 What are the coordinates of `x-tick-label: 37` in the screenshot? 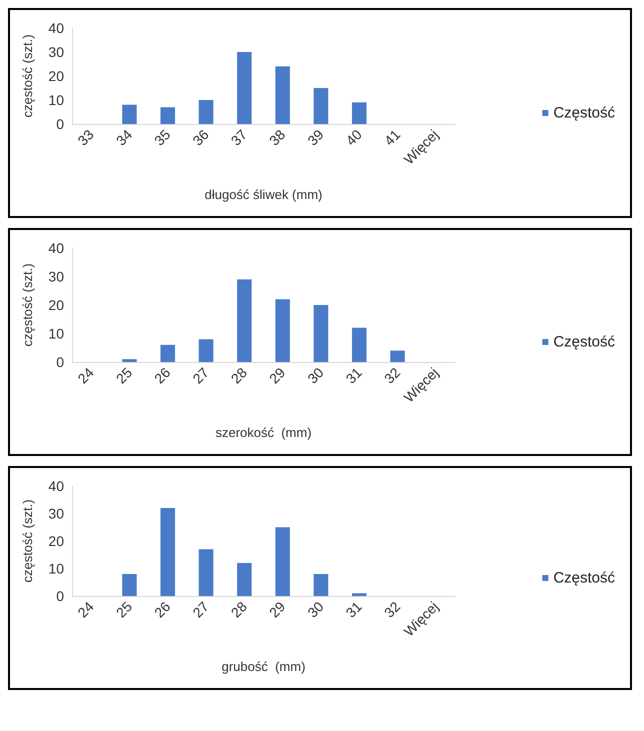 It's located at (239, 137).